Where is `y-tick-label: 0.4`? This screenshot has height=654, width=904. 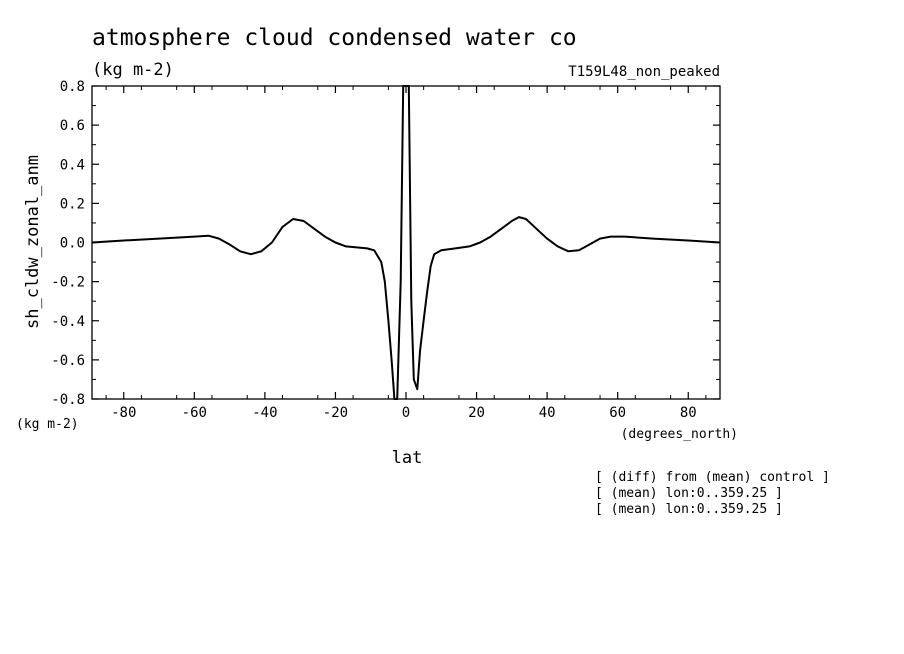 y-tick-label: 0.4 is located at coordinates (72, 165).